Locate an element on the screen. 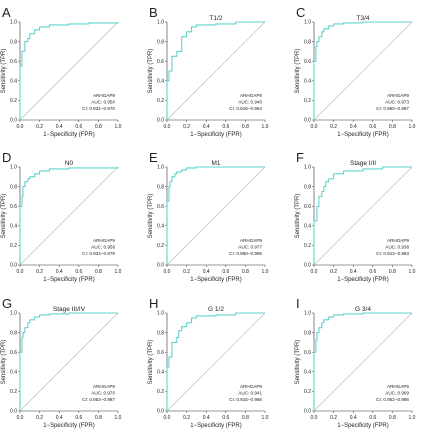 The width and height of the screenshot is (440, 434). panel-title: Stage III/IV is located at coordinates (69, 309).